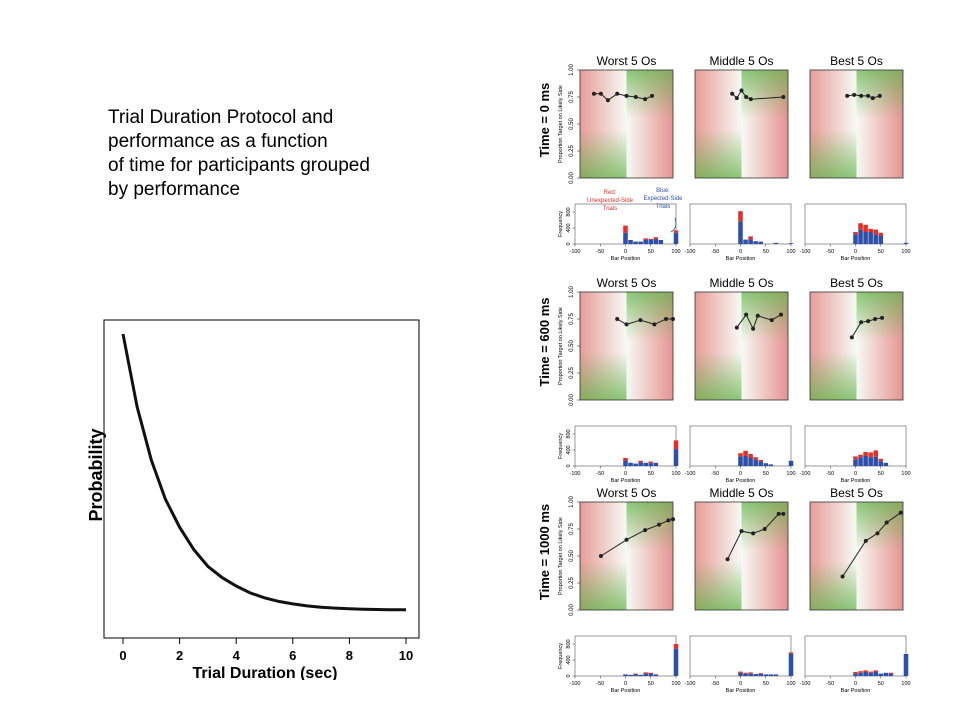 This screenshot has width=960, height=720. Describe the element at coordinates (561, 224) in the screenshot. I see `y-axis-title: Frequency` at that location.